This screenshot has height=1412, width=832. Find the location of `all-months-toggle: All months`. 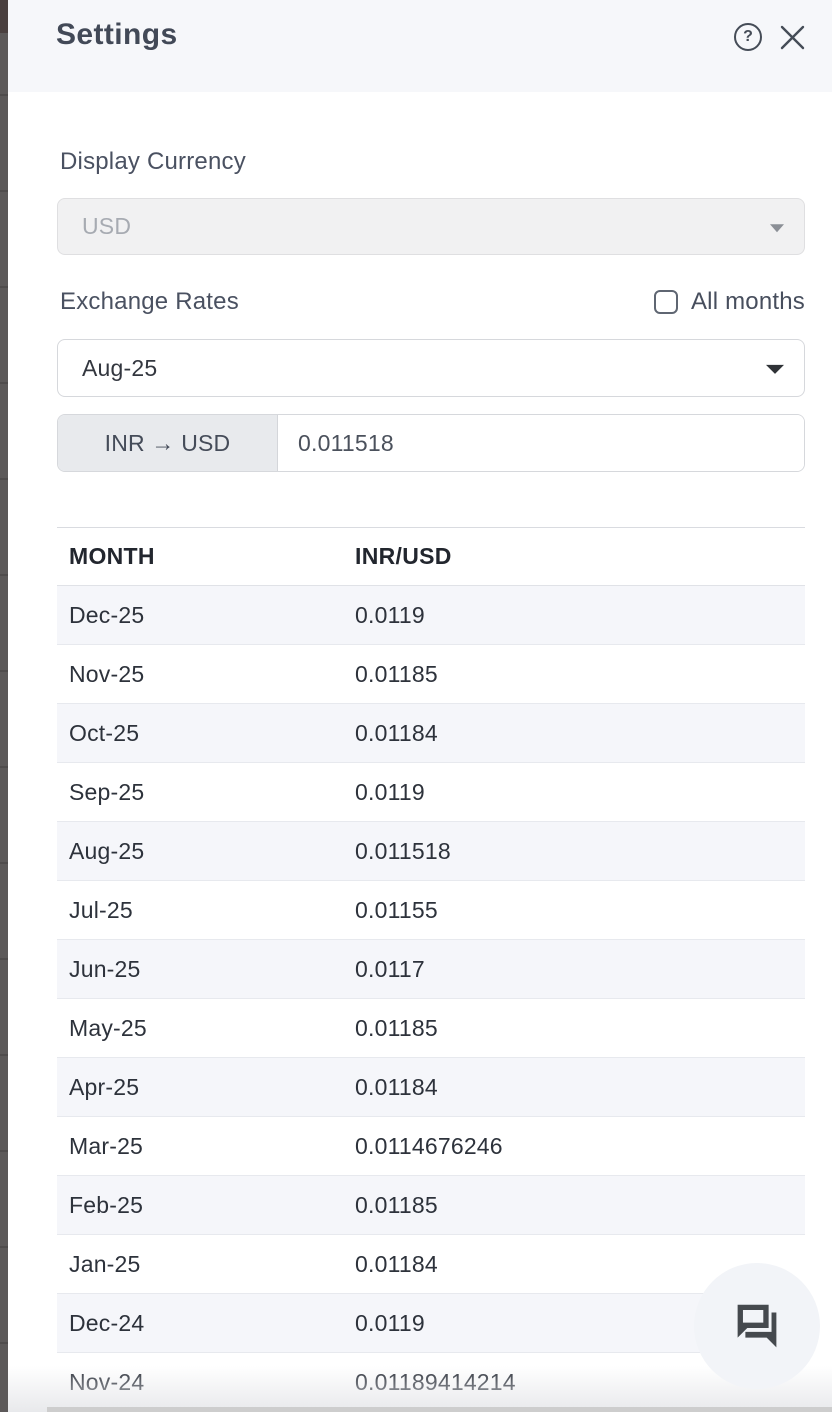

all-months-toggle: All months is located at coordinates (729, 302).